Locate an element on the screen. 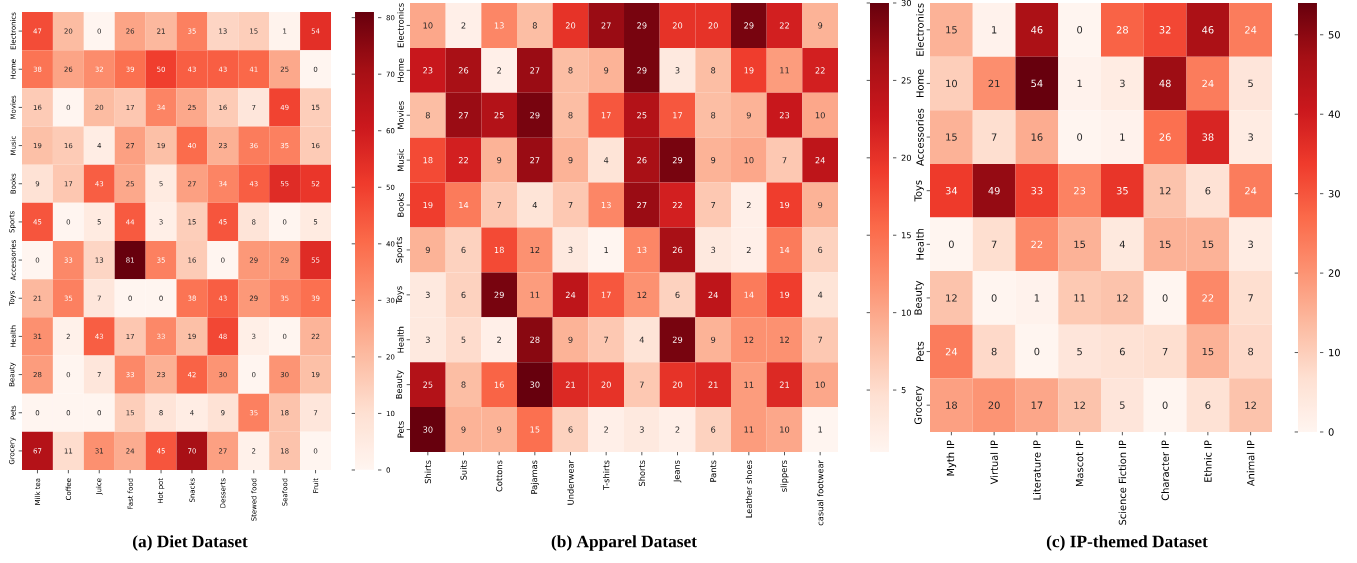  color-bar-label: 30 is located at coordinates (1334, 193).